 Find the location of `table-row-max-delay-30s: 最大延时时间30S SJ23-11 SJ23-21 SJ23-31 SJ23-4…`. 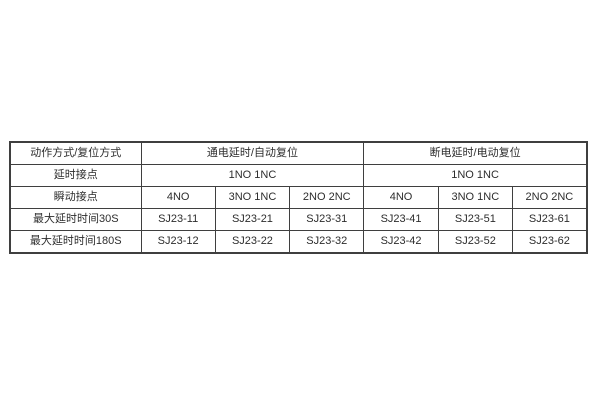

table-row-max-delay-30s: 最大延时时间30S SJ23-11 SJ23-21 SJ23-31 SJ23-4… is located at coordinates (298, 219).